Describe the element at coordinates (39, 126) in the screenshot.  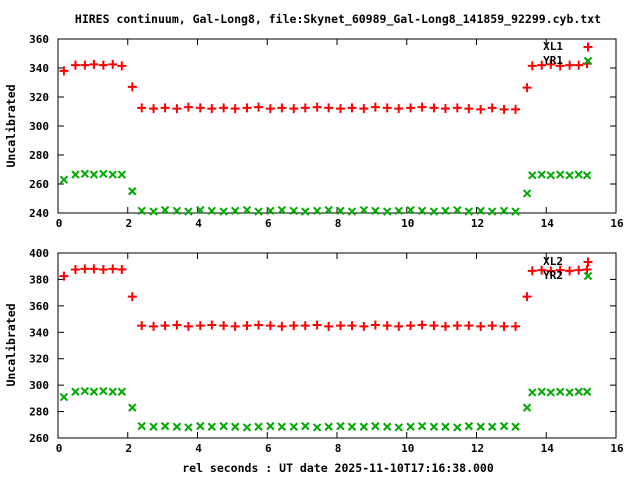
I see `y-tick-label: 300` at that location.